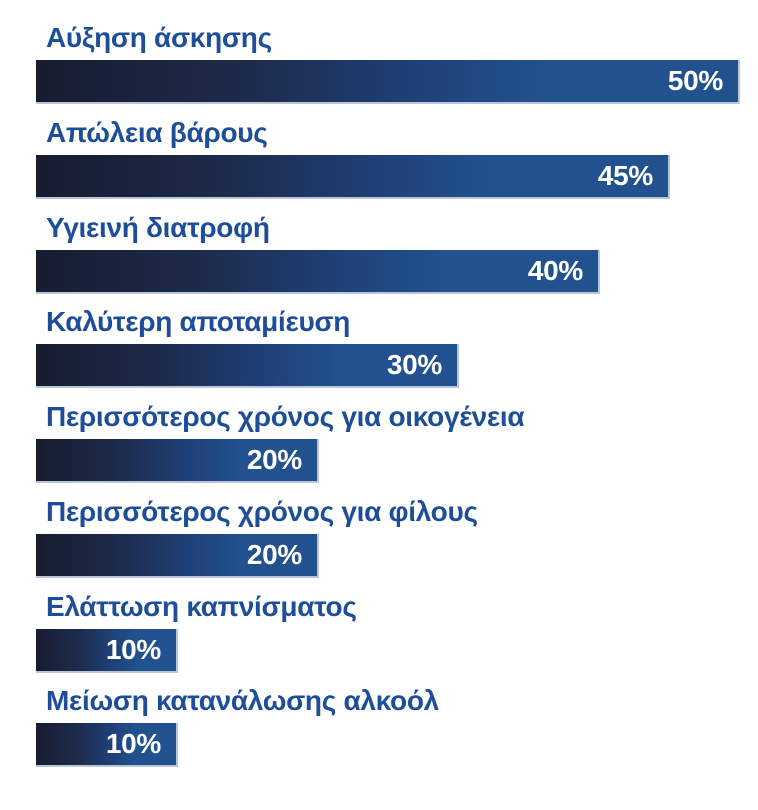  Describe the element at coordinates (237, 726) in the screenshot. I see `chart-row: Μείωση κατανάλωσης αλκοόλ 10%` at that location.